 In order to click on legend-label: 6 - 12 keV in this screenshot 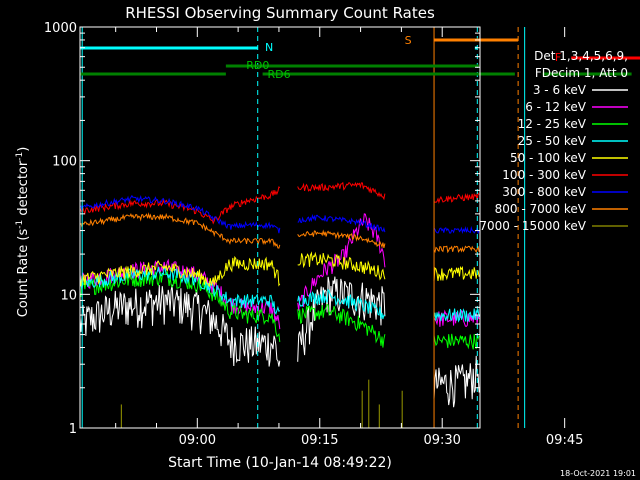, I will do `click(556, 107)`.